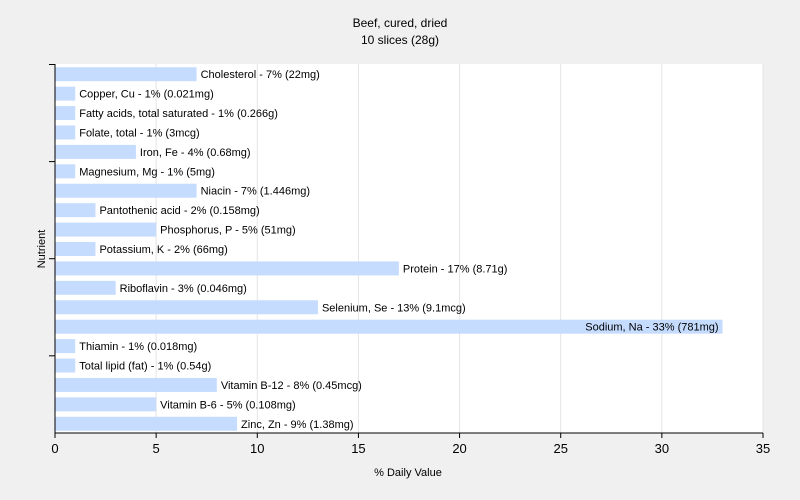 The image size is (800, 500). Describe the element at coordinates (297, 425) in the screenshot. I see `bar-label-18: Zinc, Zn - 9% (1.38mg)` at that location.